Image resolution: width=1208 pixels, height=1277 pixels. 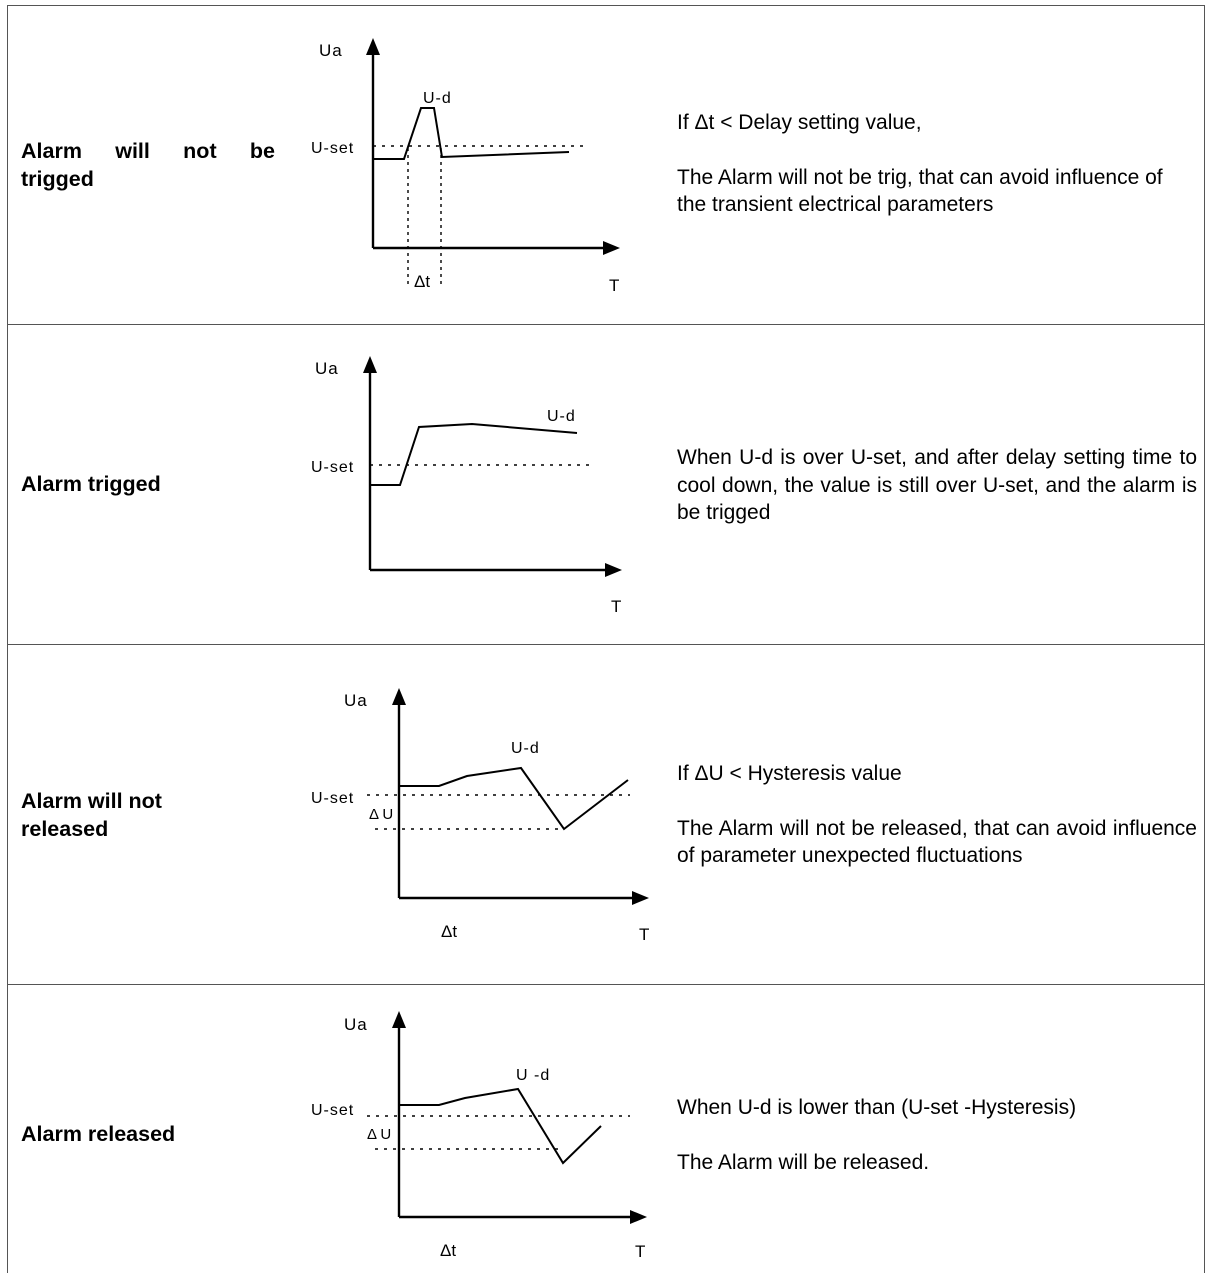 I want to click on row-label: Alarm trigged, so click(x=91, y=484).